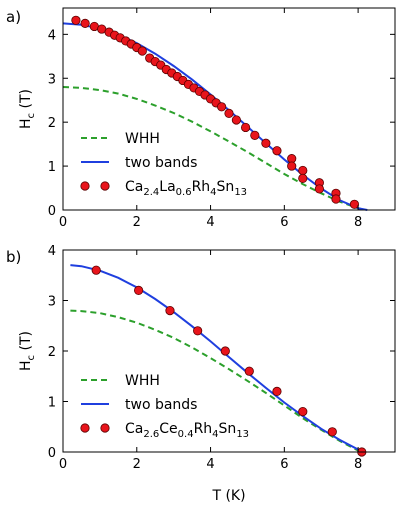 This screenshot has height=513, width=406. What do you see at coordinates (186, 188) in the screenshot?
I see `legend-label: Ca2.4La0.6Rh4Sn13` at bounding box center [186, 188].